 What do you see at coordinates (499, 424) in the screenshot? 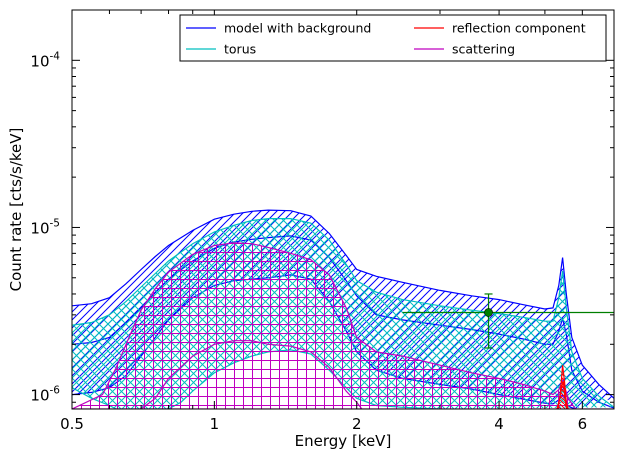
I see `x-tick-label: 4` at bounding box center [499, 424].